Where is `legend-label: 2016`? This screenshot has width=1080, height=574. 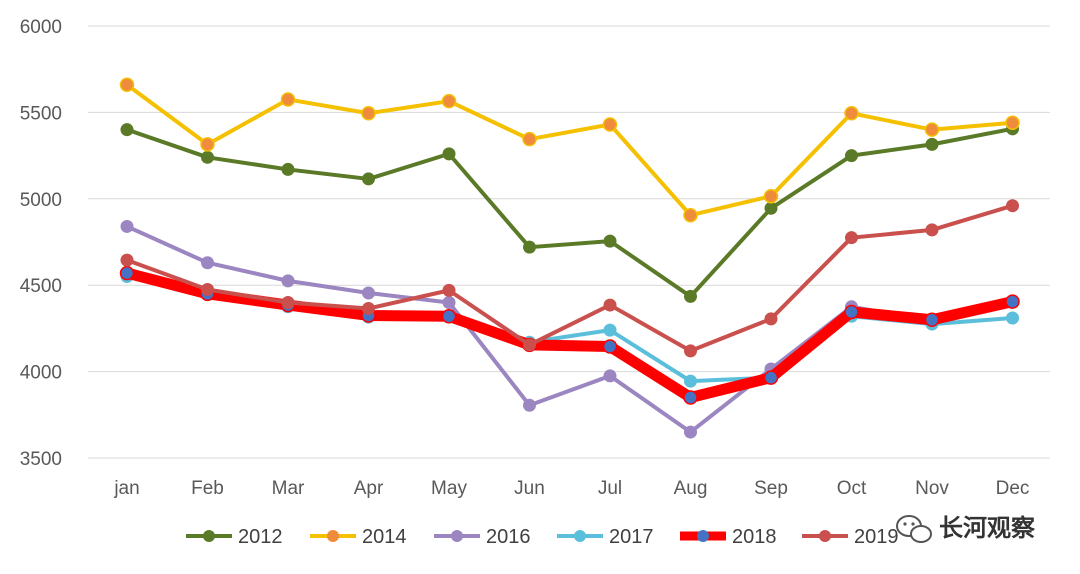
legend-label: 2016 is located at coordinates (508, 537).